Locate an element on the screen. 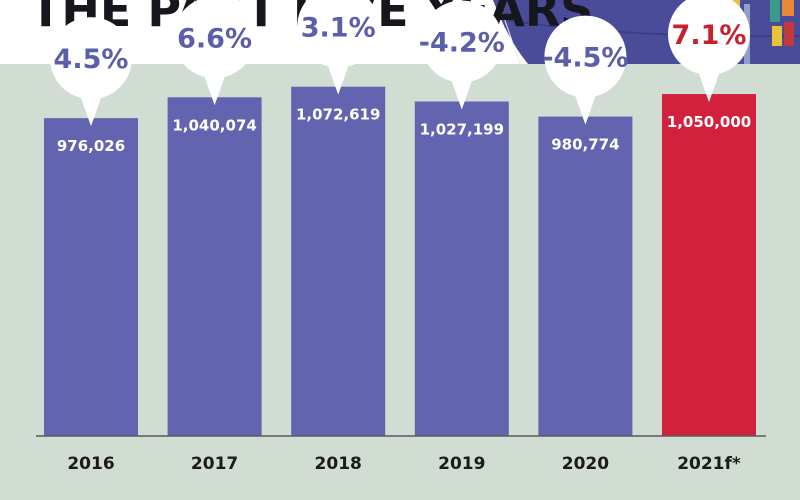  category-label-2016: 2016 is located at coordinates (90, 464).